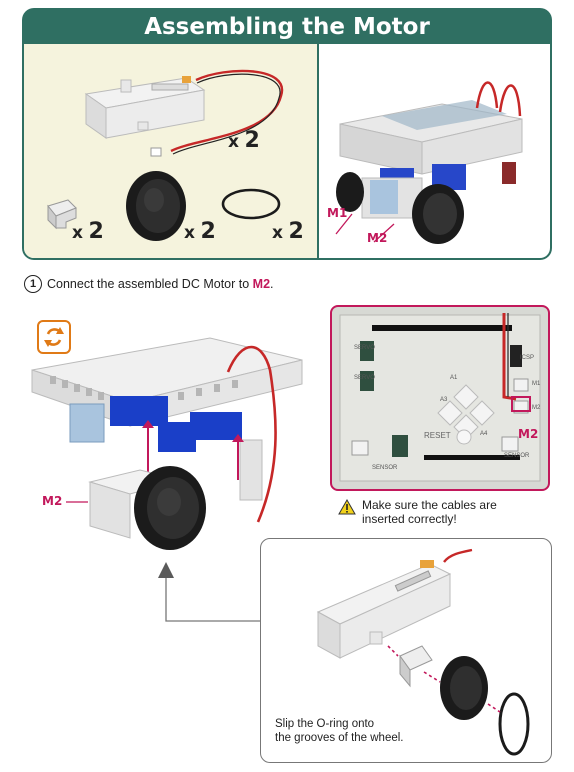 The height and width of the screenshot is (772, 574). What do you see at coordinates (536, 408) in the screenshot?
I see `silk-m2: M2` at bounding box center [536, 408].